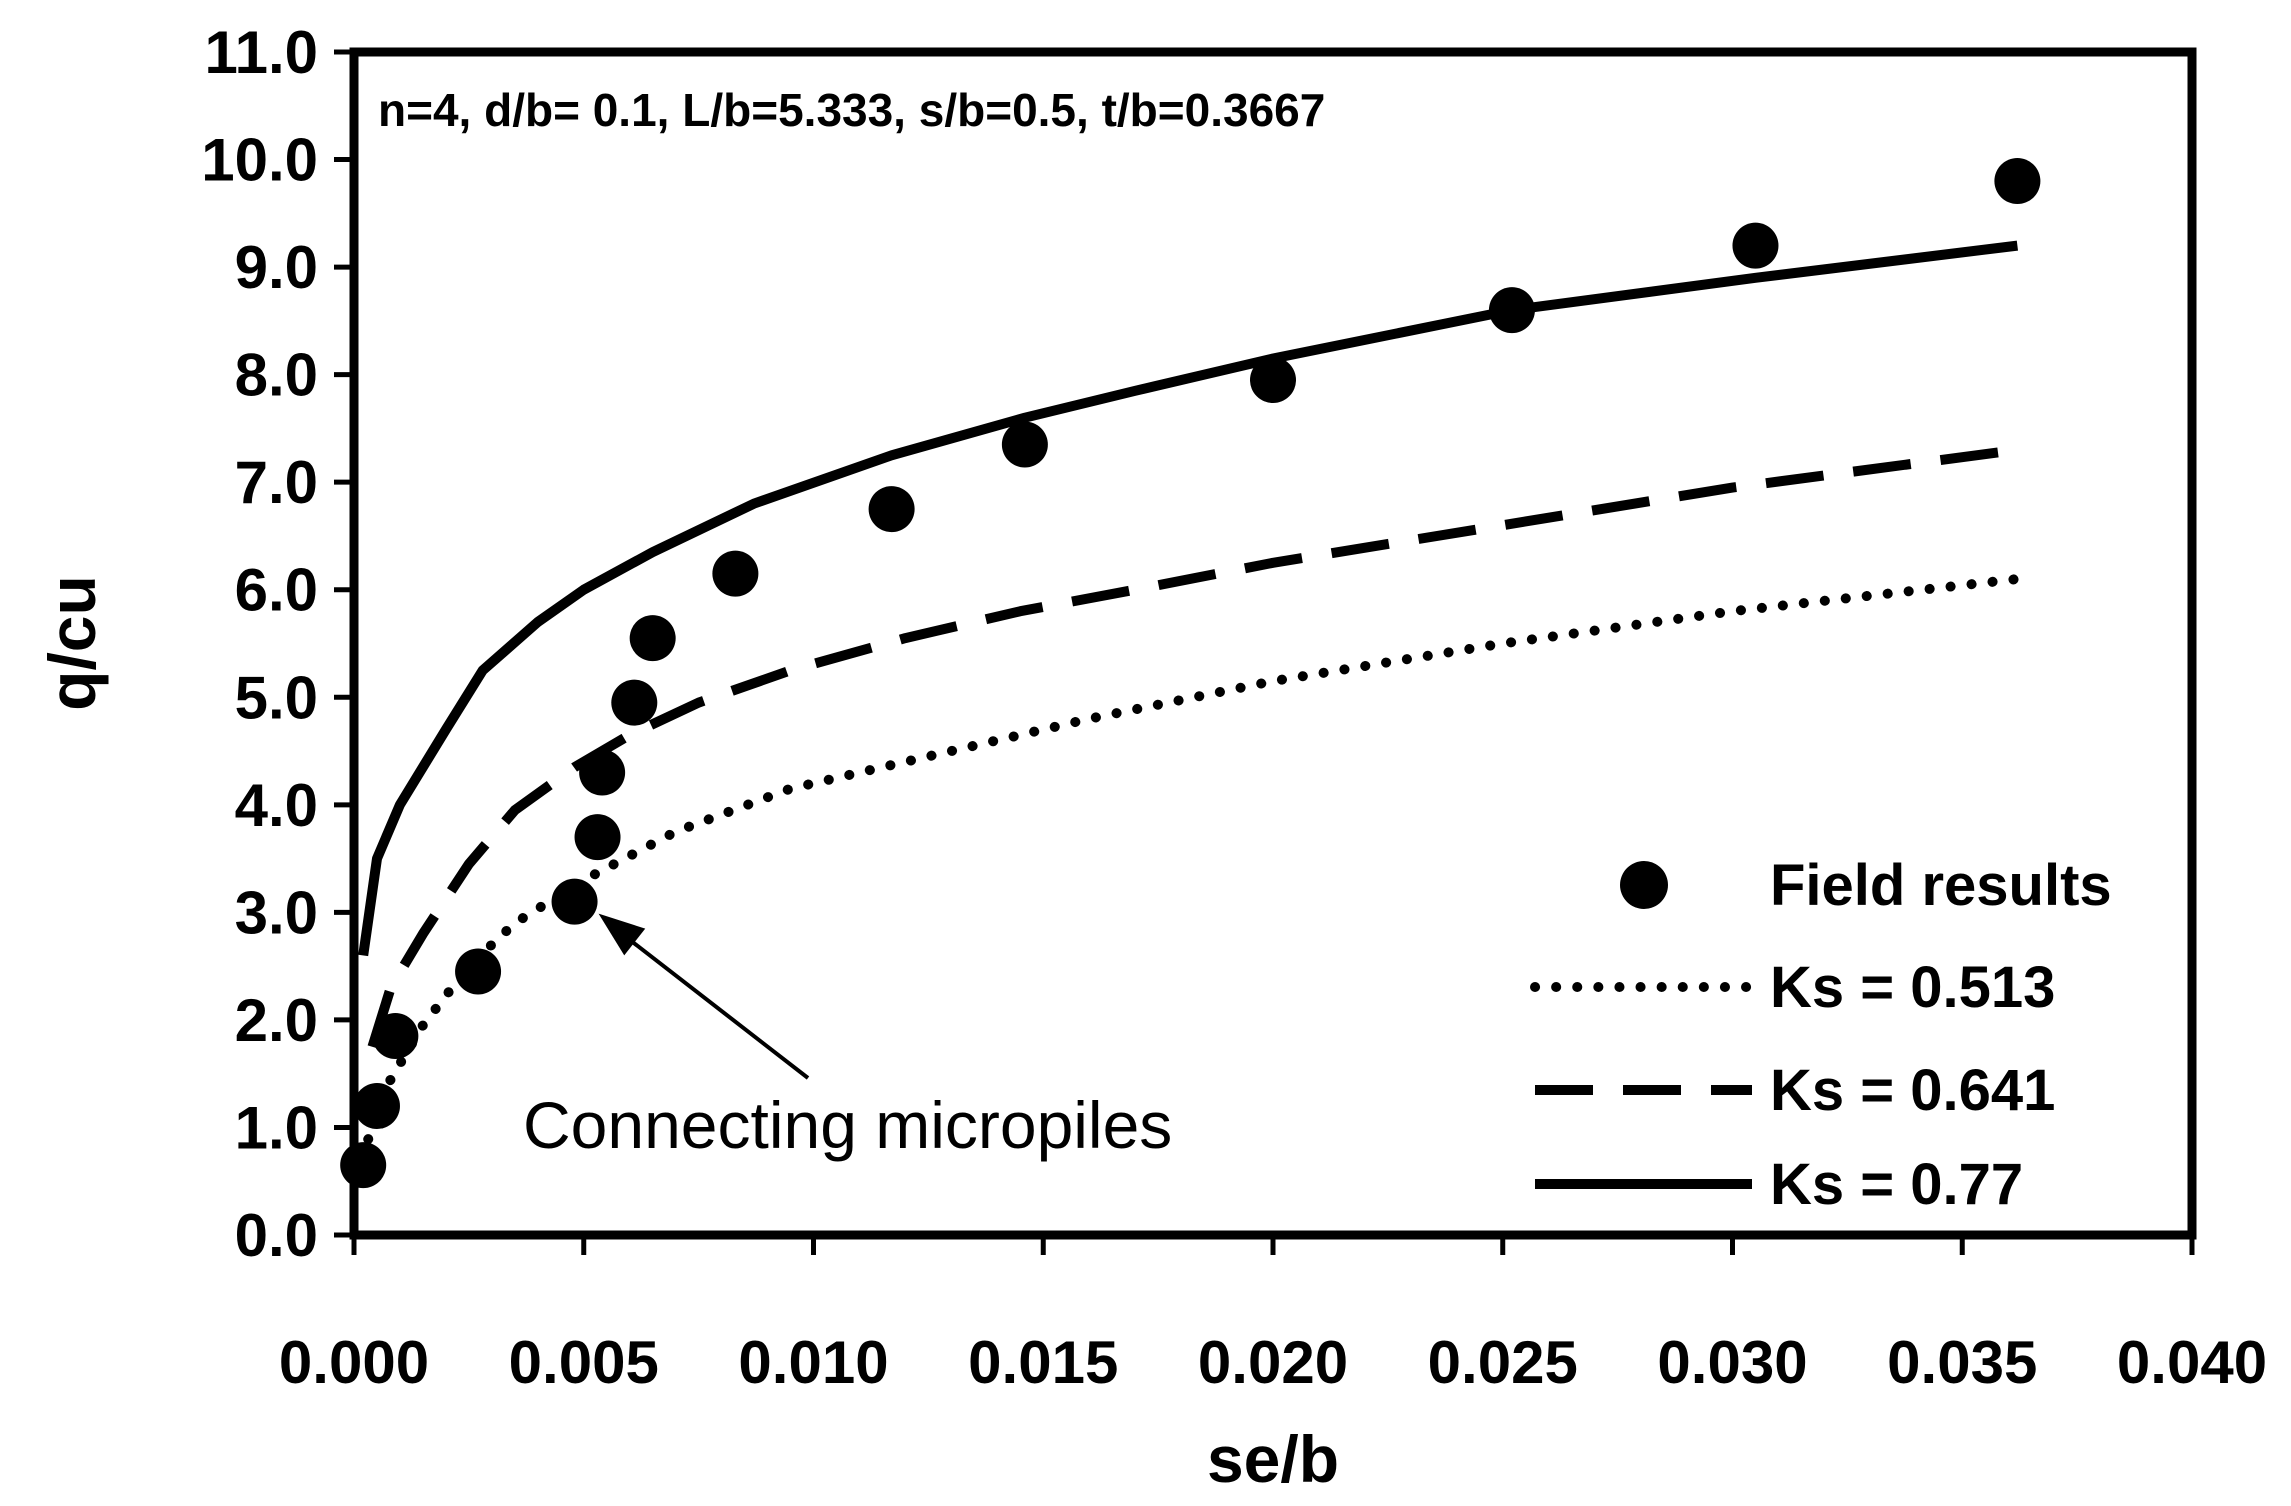 The width and height of the screenshot is (2291, 1506). Describe the element at coordinates (1043, 1362) in the screenshot. I see `x-tick-label: 0.015` at that location.